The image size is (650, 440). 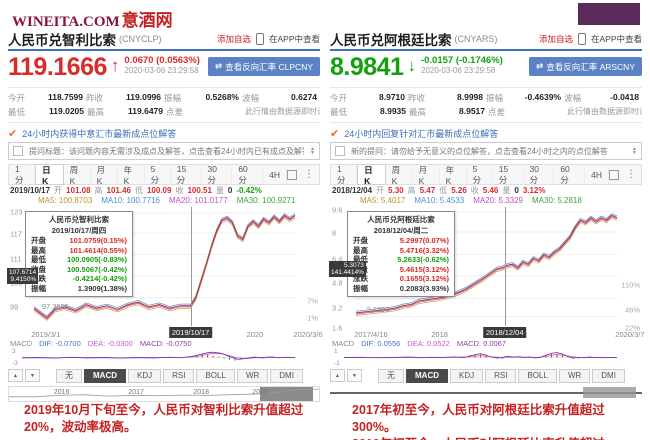 I want to click on x-axis-label: 2020/3/6, so click(x=308, y=334).